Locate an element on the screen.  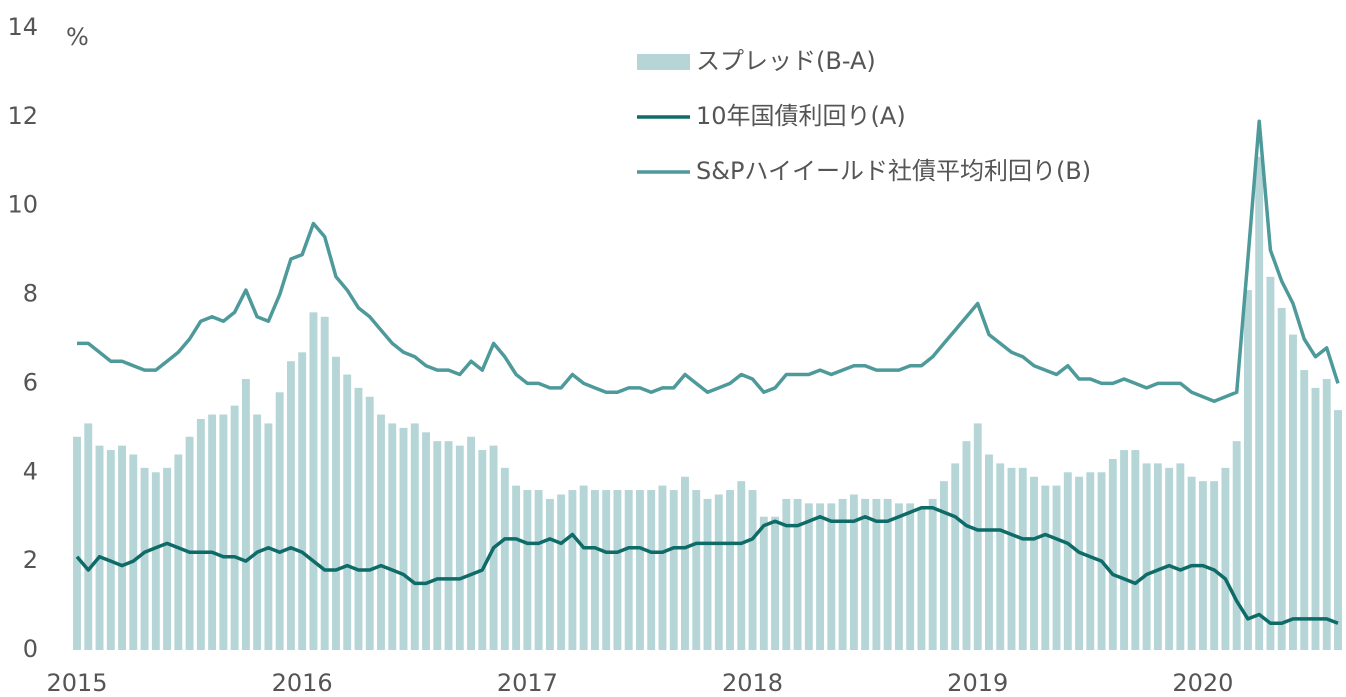
x-tick-label: 2015 is located at coordinates (76, 683).